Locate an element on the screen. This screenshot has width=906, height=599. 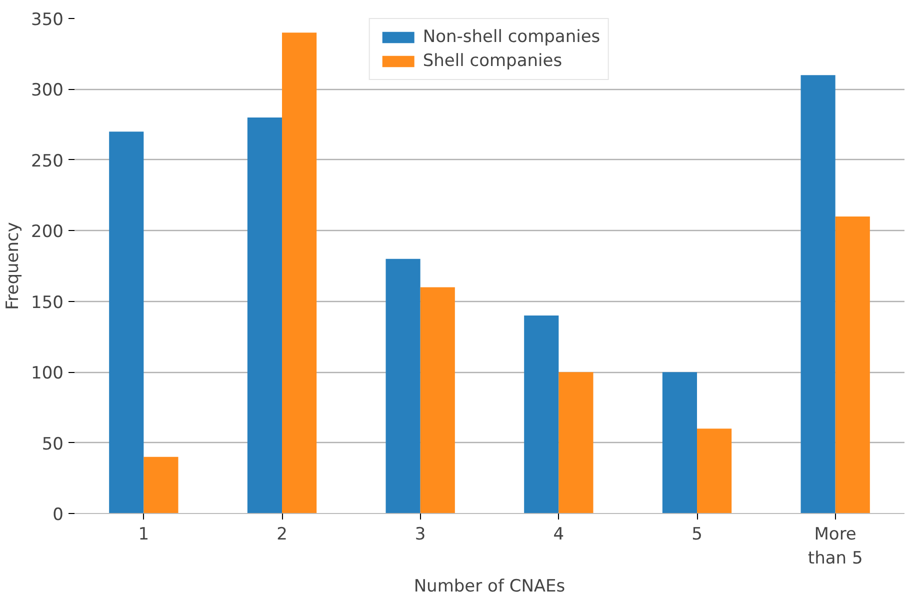
x-tick-label: 4 is located at coordinates (558, 534).